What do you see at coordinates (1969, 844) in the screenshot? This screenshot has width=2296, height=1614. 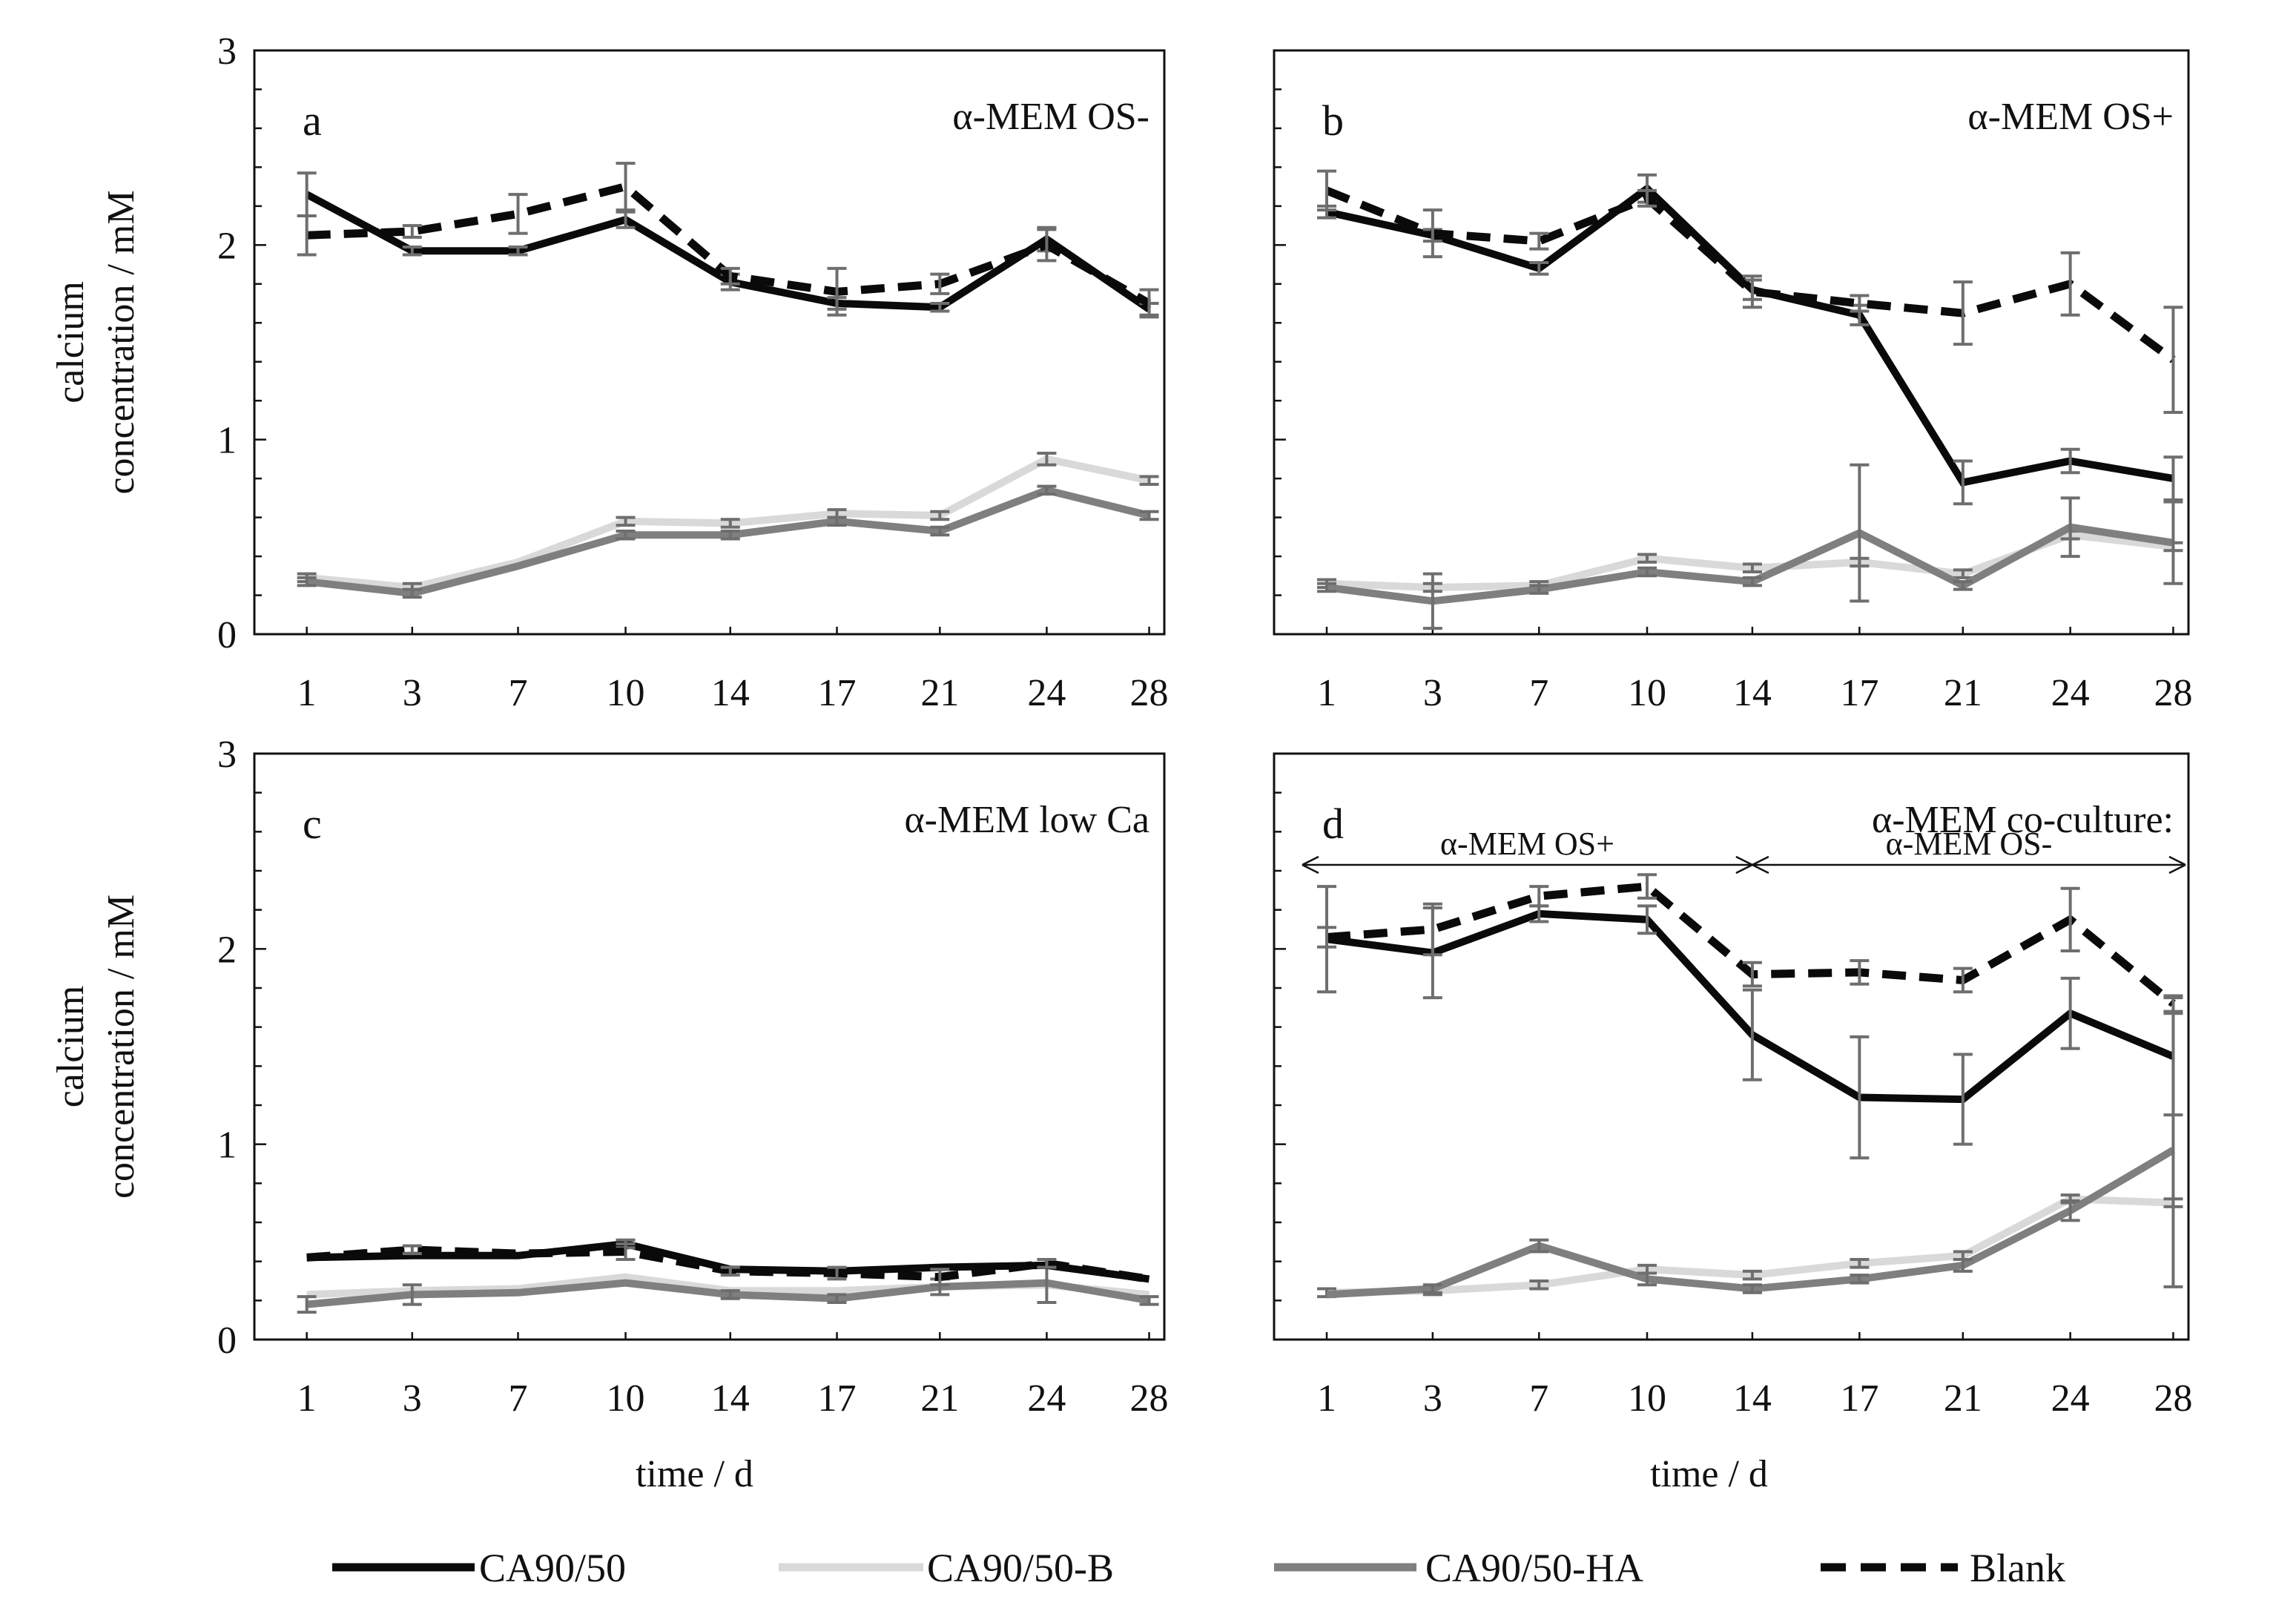 I see `phase-label-right: α-MEM OS-` at bounding box center [1969, 844].